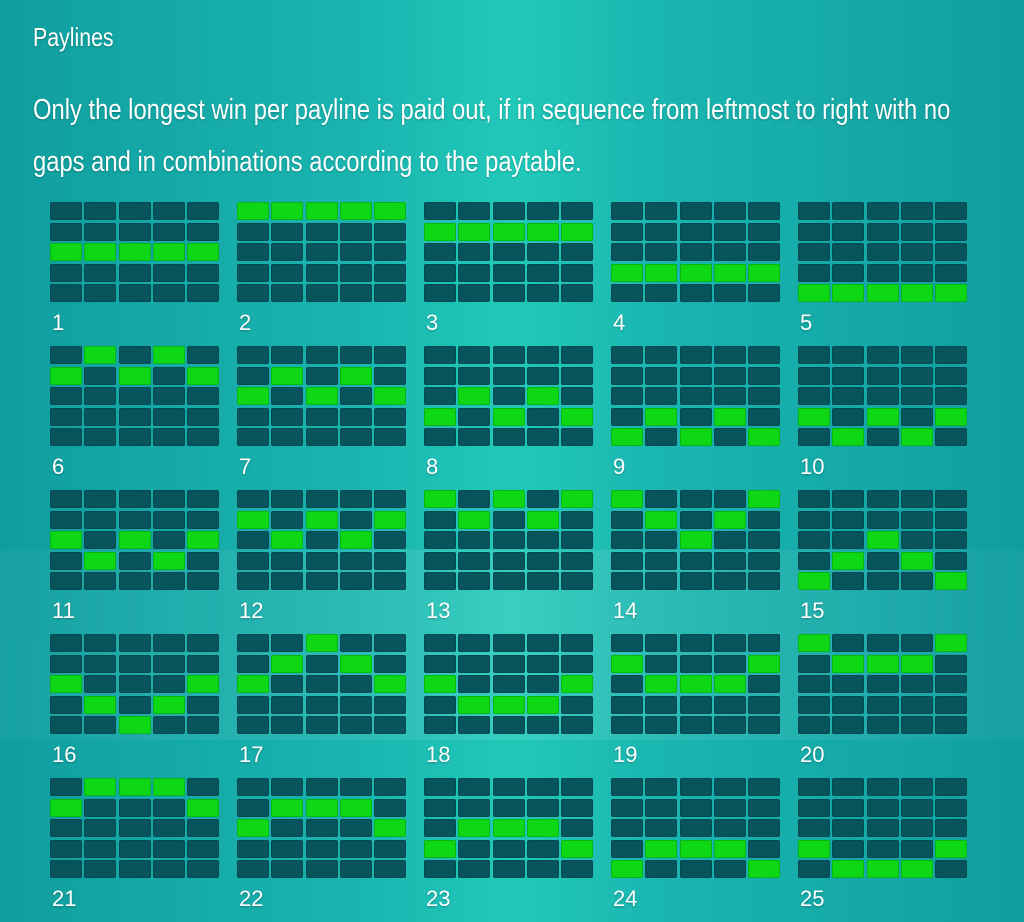  I want to click on payline-20: 20, so click(882, 706).